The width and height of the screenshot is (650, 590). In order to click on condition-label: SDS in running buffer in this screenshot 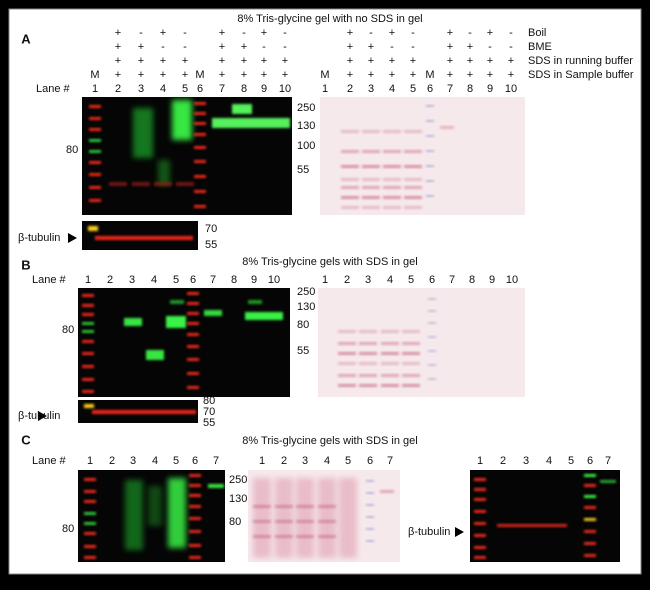, I will do `click(580, 61)`.